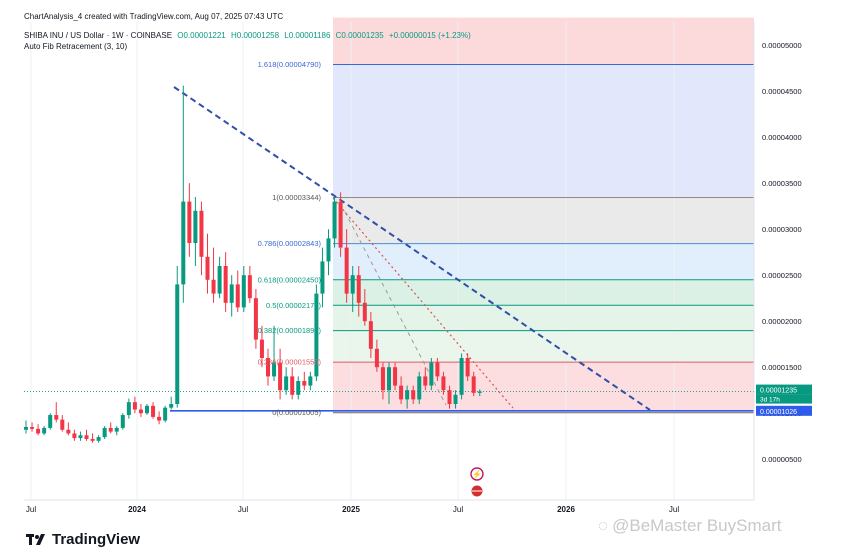 The image size is (842, 557). I want to click on y-tick-label: 0.00004500, so click(782, 91).